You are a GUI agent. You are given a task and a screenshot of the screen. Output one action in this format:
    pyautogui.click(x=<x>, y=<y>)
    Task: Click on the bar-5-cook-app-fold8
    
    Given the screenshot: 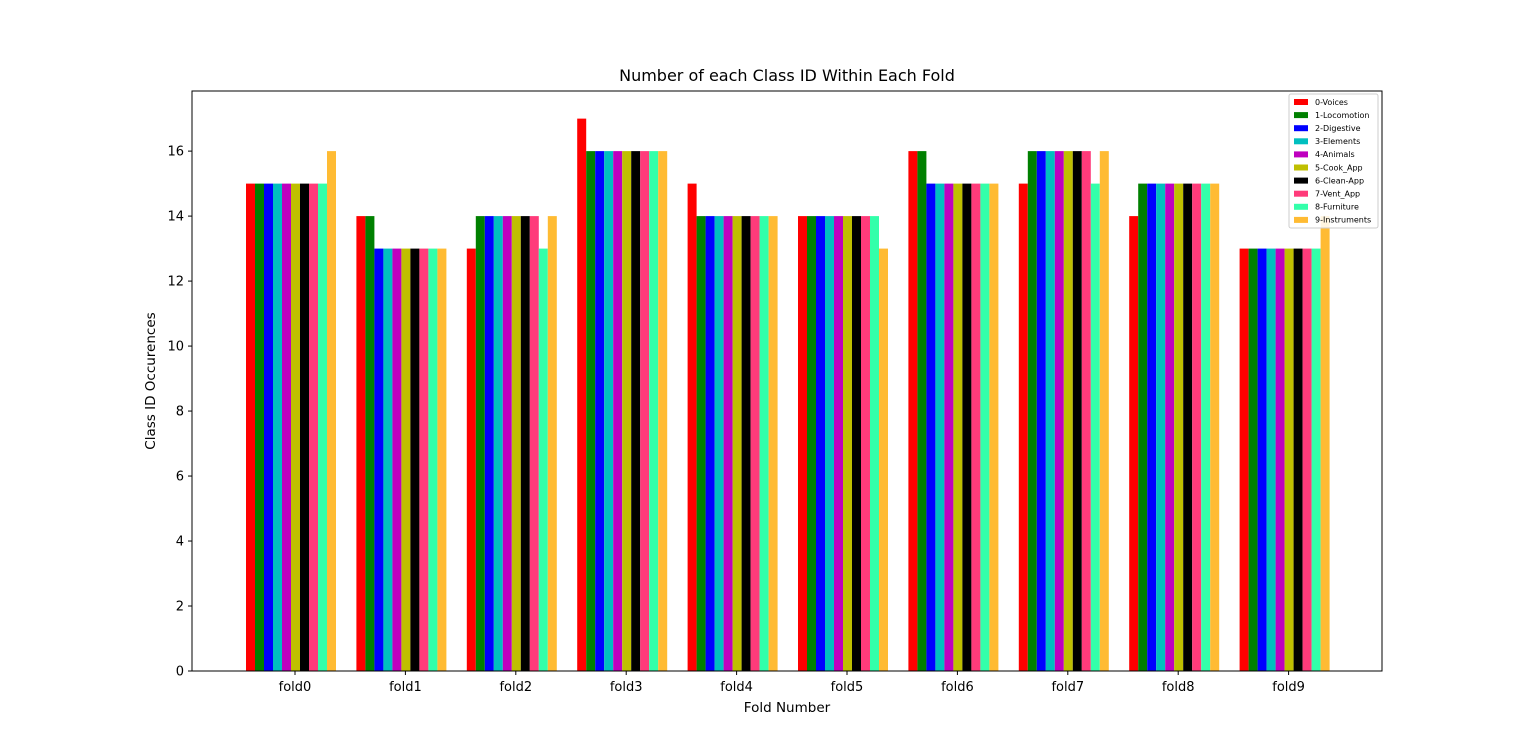 What is the action you would take?
    pyautogui.click(x=1179, y=427)
    